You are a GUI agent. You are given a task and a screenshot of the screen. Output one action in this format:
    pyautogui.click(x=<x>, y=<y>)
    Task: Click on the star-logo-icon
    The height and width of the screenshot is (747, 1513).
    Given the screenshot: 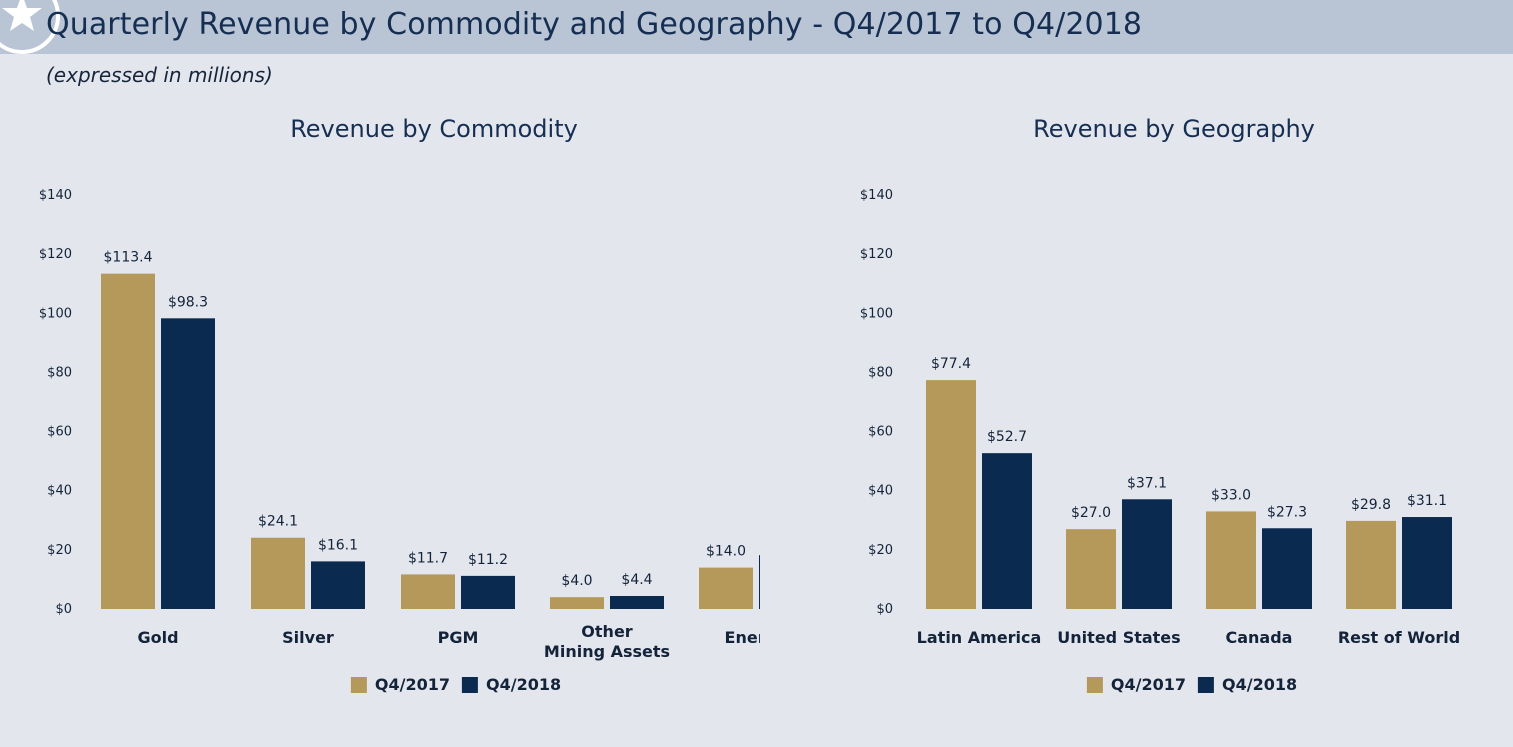 What is the action you would take?
    pyautogui.click(x=31, y=27)
    